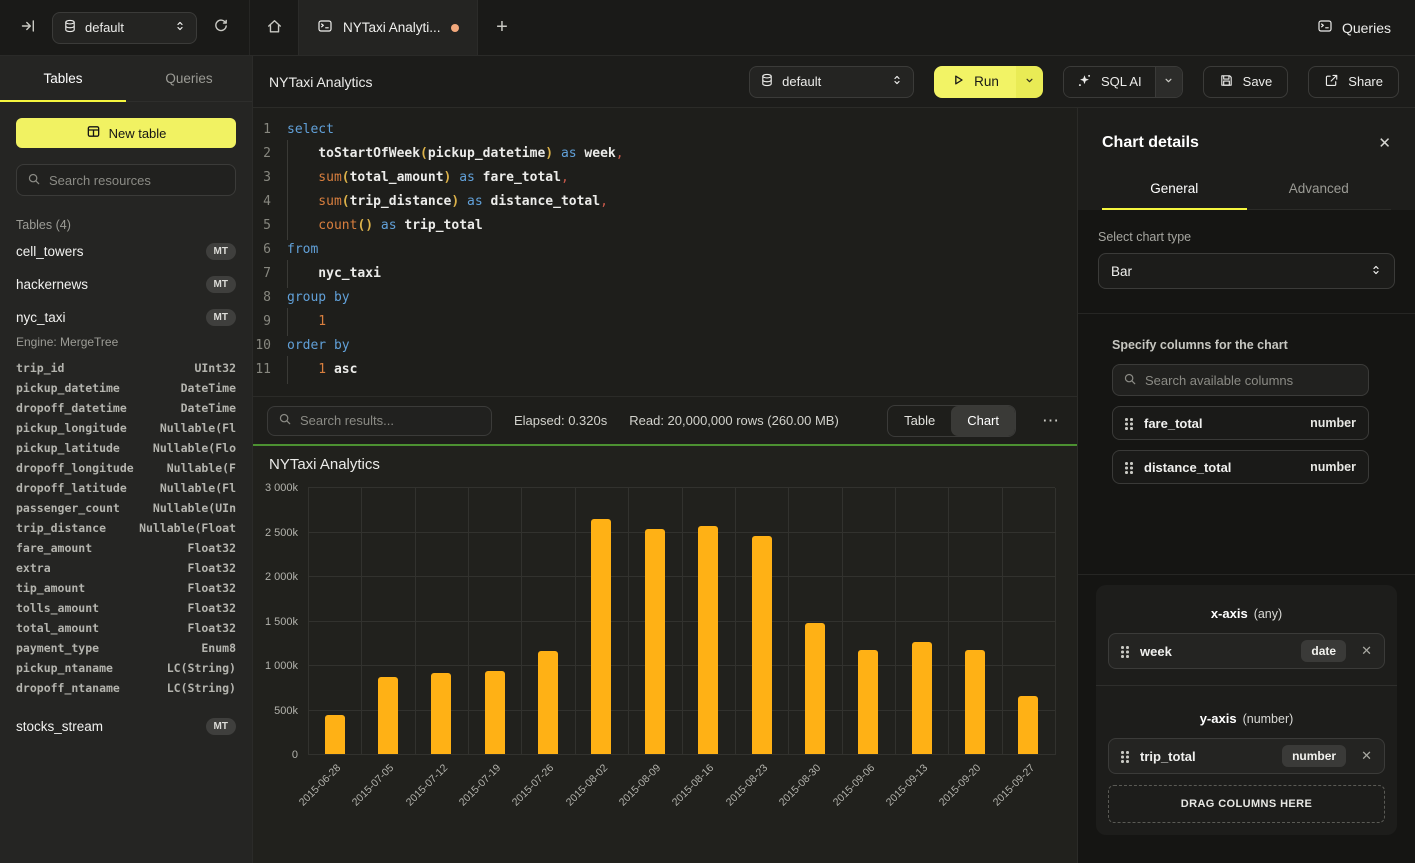 This screenshot has height=863, width=1415. I want to click on run-button: Run, so click(975, 81).